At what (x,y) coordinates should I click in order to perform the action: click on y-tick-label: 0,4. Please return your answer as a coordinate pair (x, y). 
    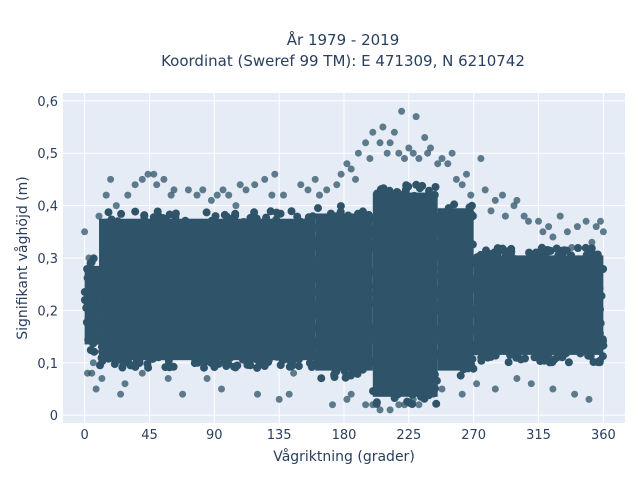
    Looking at the image, I should click on (47, 207).